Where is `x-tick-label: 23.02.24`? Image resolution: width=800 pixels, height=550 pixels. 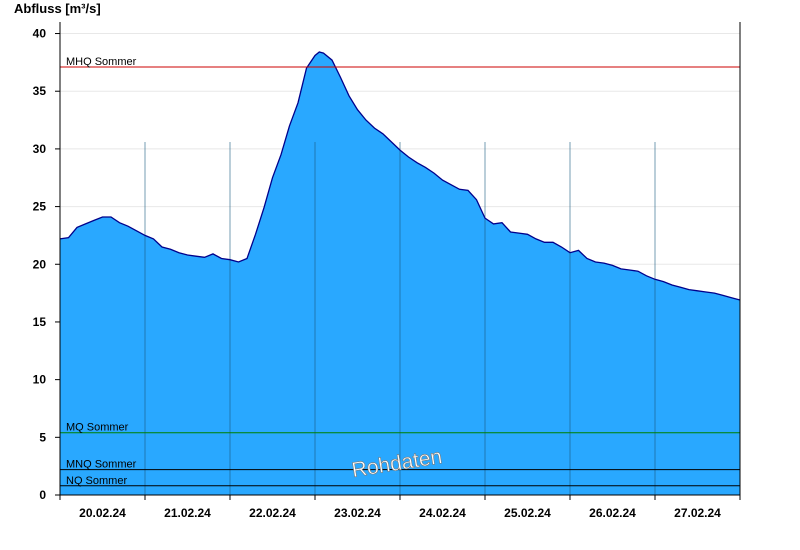 x-tick-label: 23.02.24 is located at coordinates (357, 513).